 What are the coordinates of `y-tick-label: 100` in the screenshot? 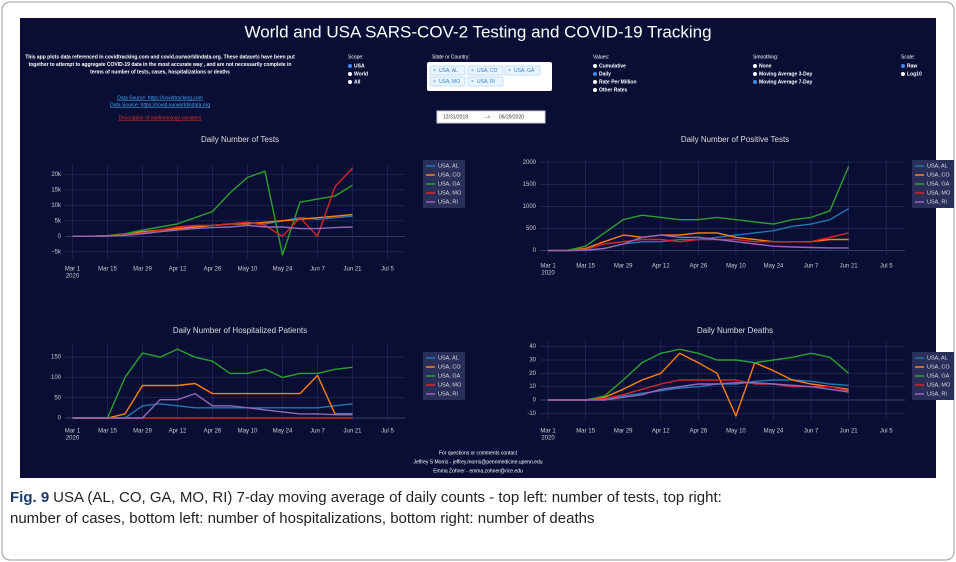 It's located at (56, 378).